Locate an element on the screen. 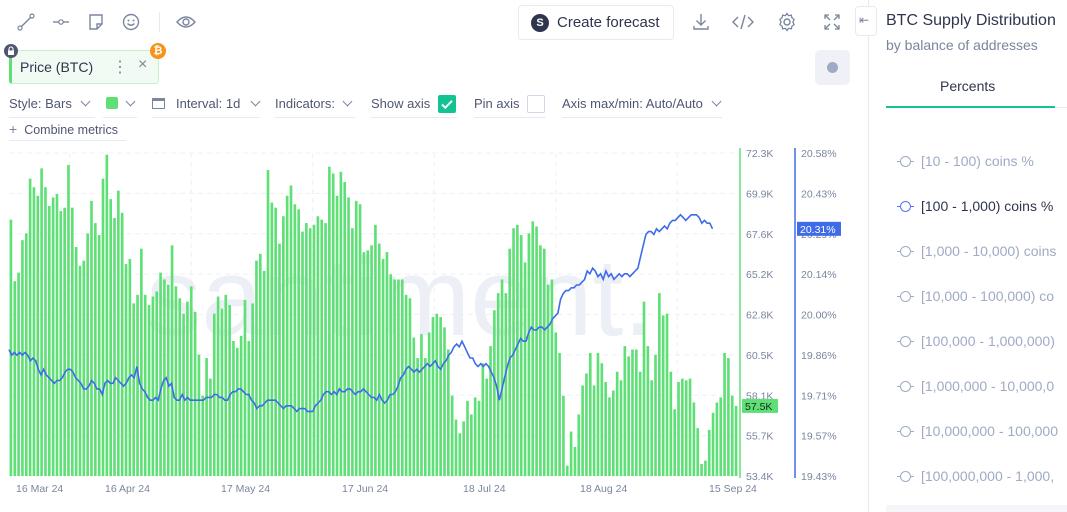  record-button is located at coordinates (832, 67).